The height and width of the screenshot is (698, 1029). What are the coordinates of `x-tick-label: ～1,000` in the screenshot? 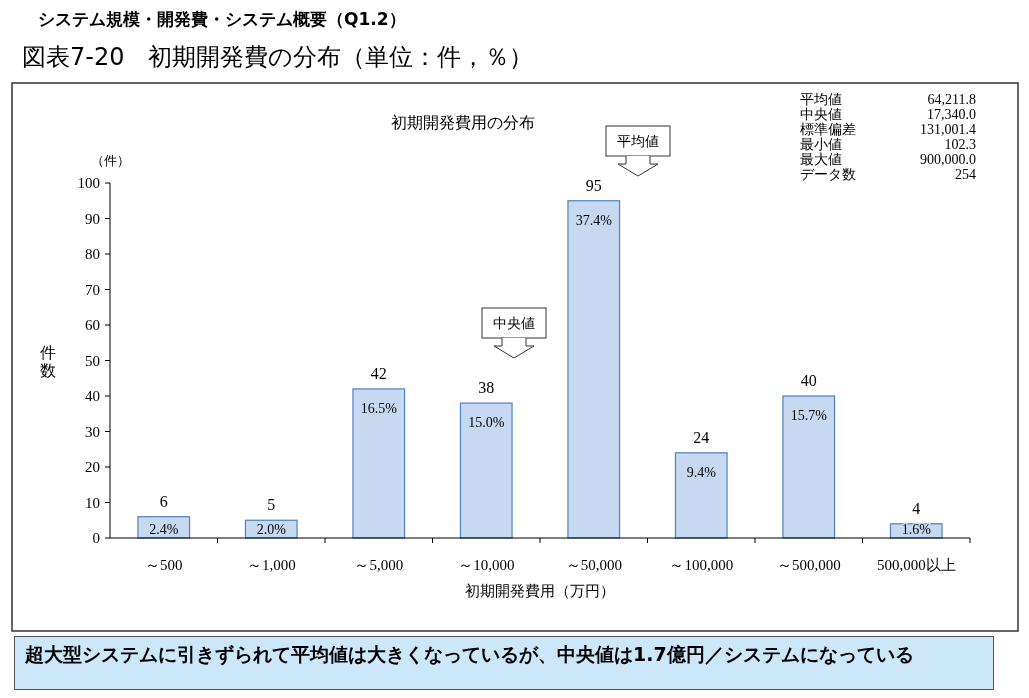 It's located at (271, 565).